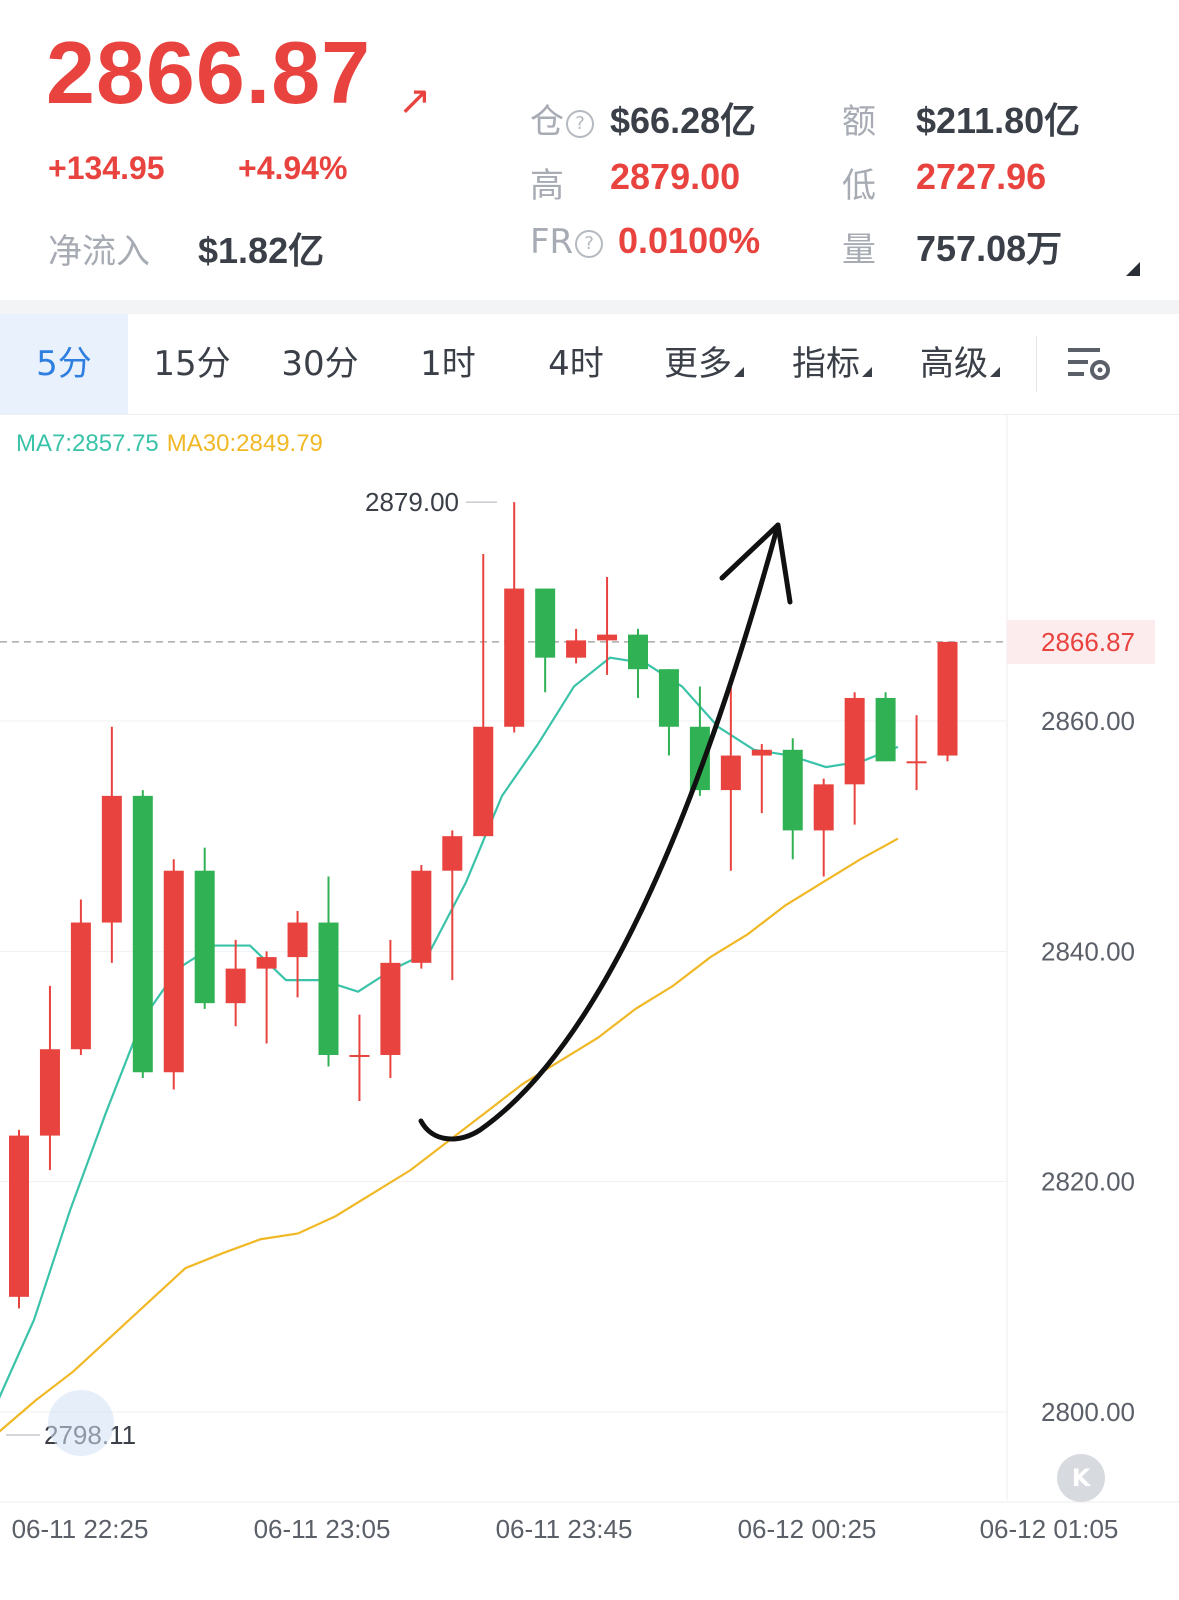 The height and width of the screenshot is (1600, 1179). What do you see at coordinates (412, 502) in the screenshot?
I see `high-marker-label: 2879.00` at bounding box center [412, 502].